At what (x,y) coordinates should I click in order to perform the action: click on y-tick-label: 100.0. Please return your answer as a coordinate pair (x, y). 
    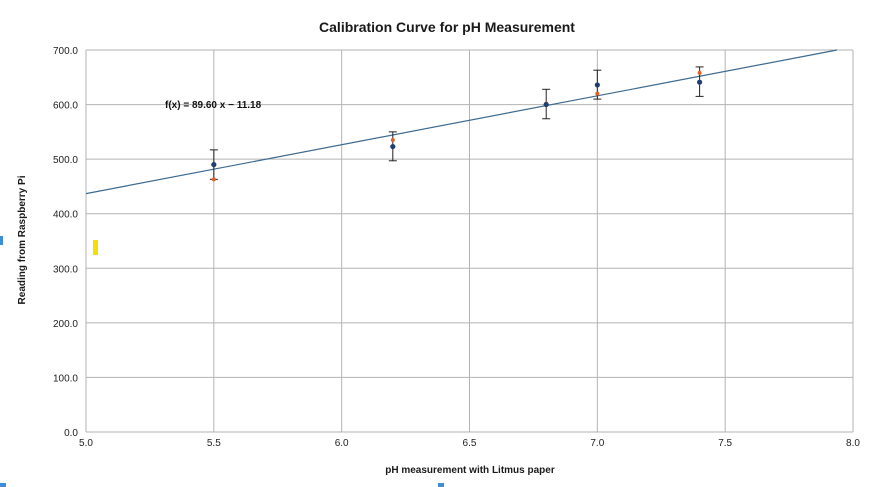
    Looking at the image, I should click on (65, 378).